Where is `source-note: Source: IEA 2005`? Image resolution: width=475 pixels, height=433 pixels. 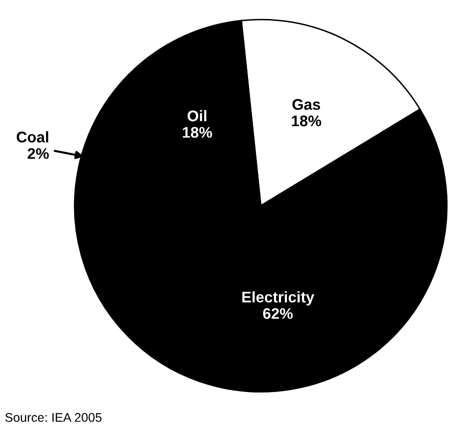
source-note: Source: IEA 2005 is located at coordinates (53, 417).